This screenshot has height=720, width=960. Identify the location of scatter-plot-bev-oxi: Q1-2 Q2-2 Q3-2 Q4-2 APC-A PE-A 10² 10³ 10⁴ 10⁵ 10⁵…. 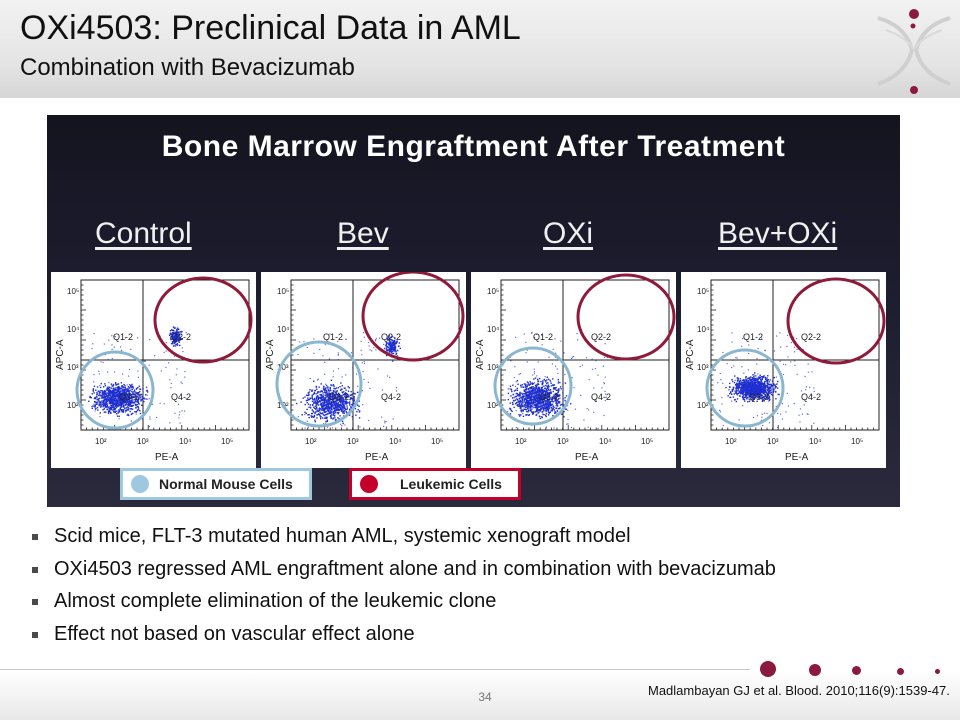
(783, 370).